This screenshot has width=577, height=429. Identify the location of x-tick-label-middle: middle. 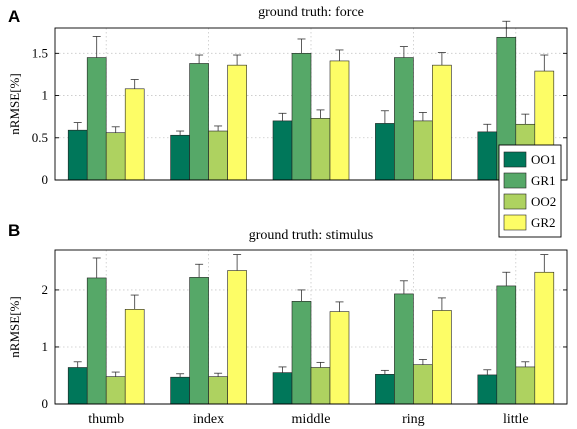
(311, 419).